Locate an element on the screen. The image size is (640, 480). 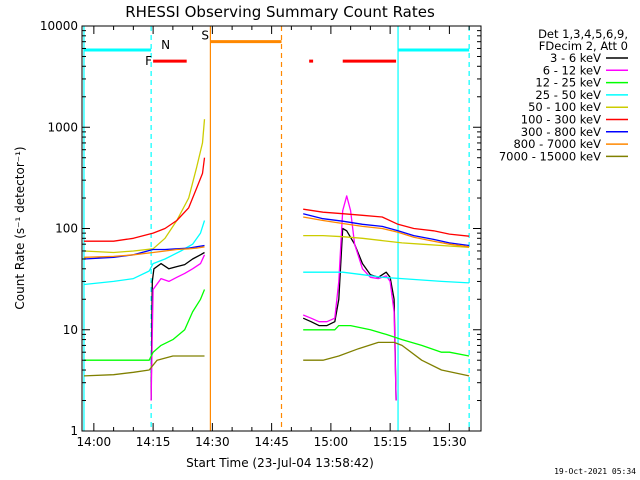
x-tick-label: 14:30 is located at coordinates (212, 442).